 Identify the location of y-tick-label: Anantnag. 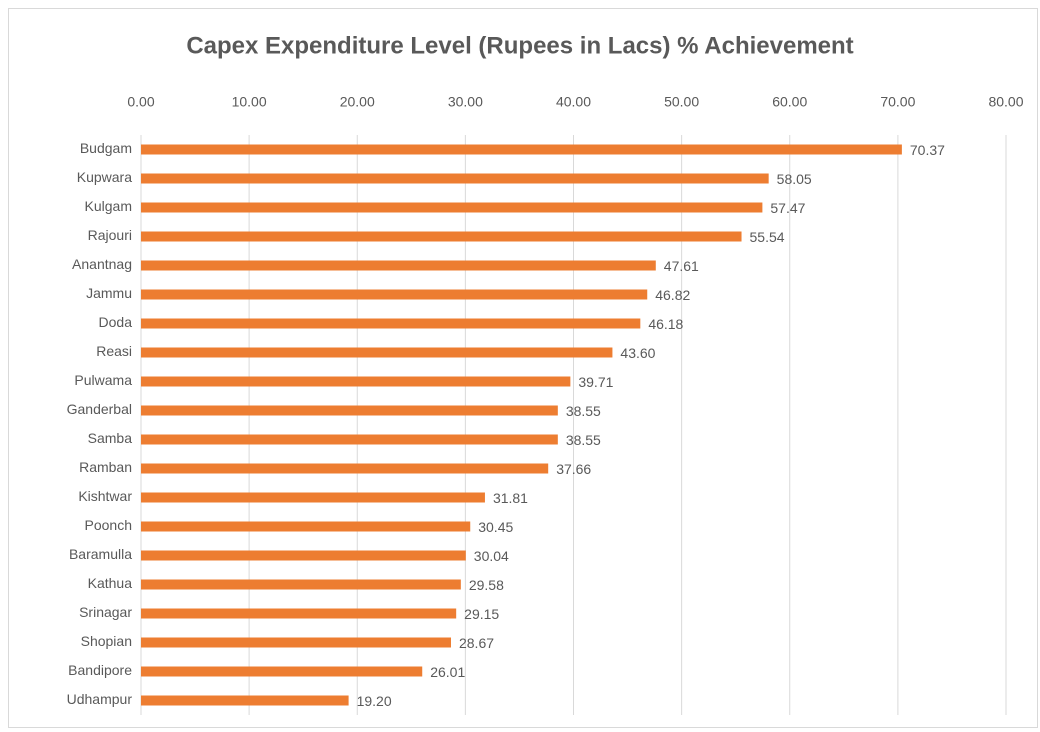
(102, 264).